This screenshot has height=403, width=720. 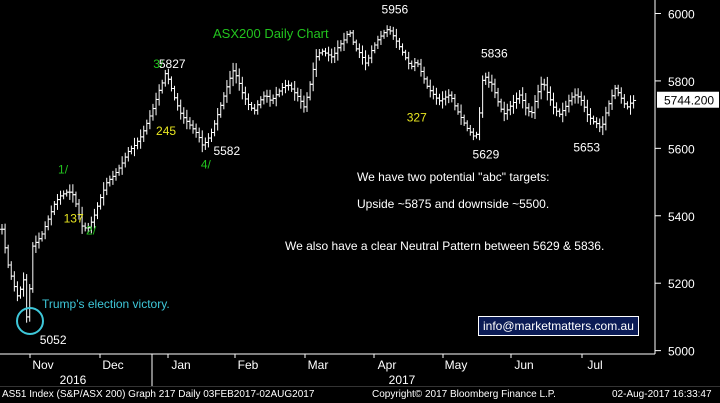 What do you see at coordinates (91, 230) in the screenshot?
I see `wave-annotation: 2/` at bounding box center [91, 230].